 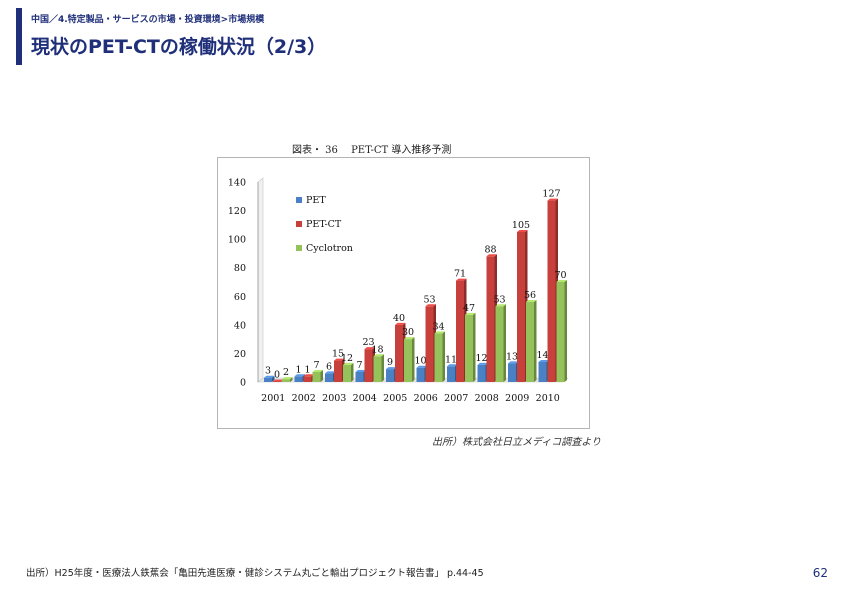 What do you see at coordinates (19, 36) in the screenshot?
I see `title-accent-bar` at bounding box center [19, 36].